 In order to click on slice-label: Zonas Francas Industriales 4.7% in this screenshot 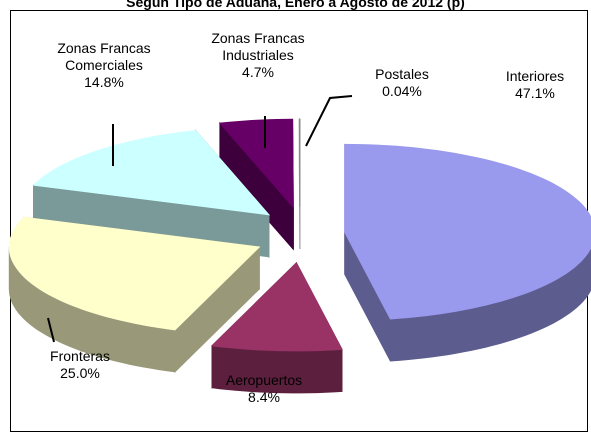, I will do `click(258, 55)`.